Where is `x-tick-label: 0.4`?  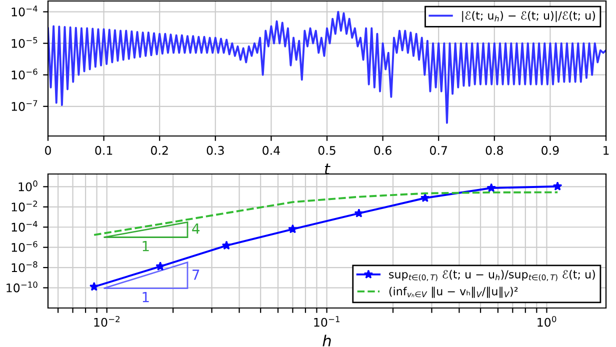 x-tick-label: 0.4 is located at coordinates (271, 150).